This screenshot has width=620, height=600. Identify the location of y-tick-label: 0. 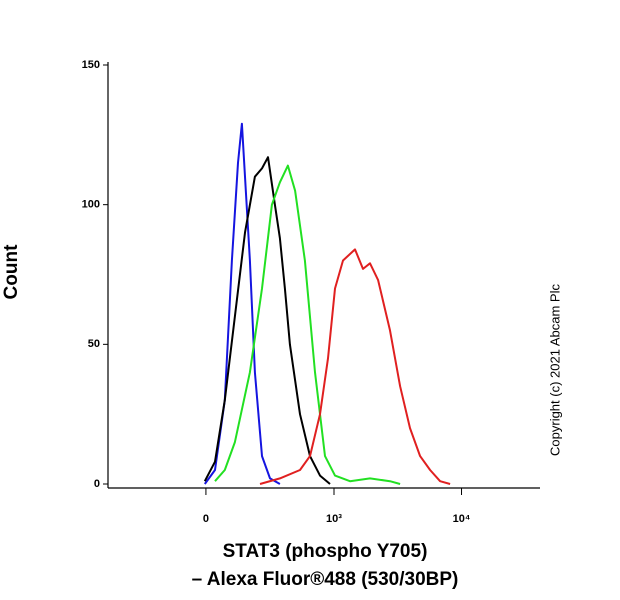
(97, 484).